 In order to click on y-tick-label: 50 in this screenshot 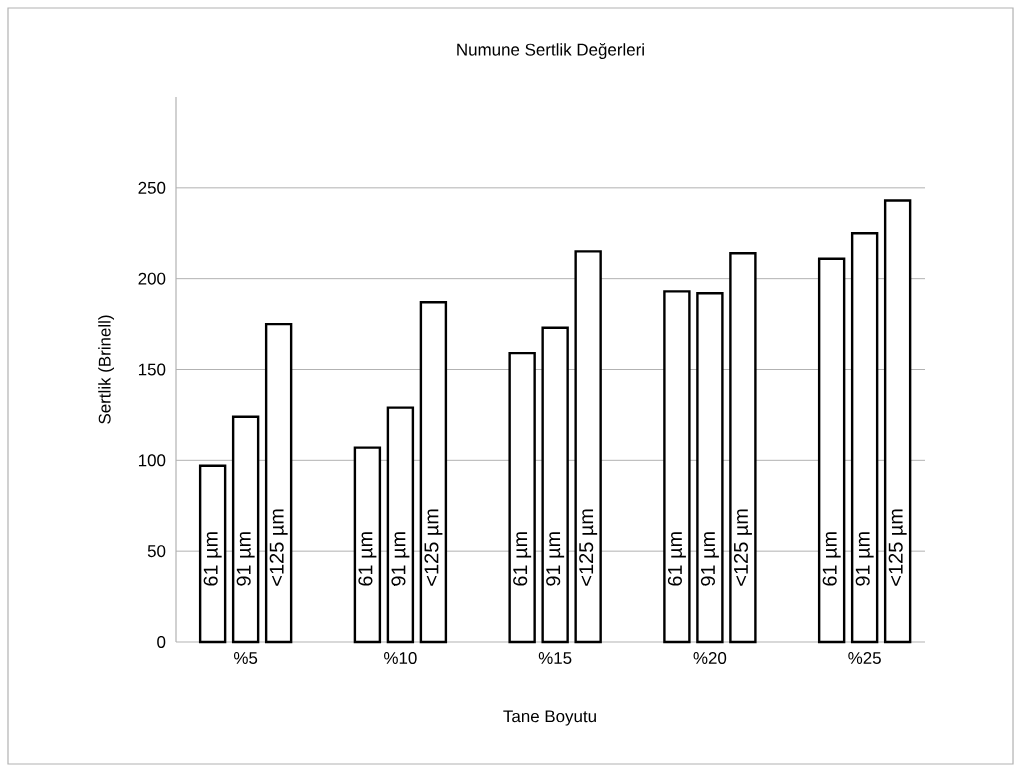, I will do `click(156, 551)`.